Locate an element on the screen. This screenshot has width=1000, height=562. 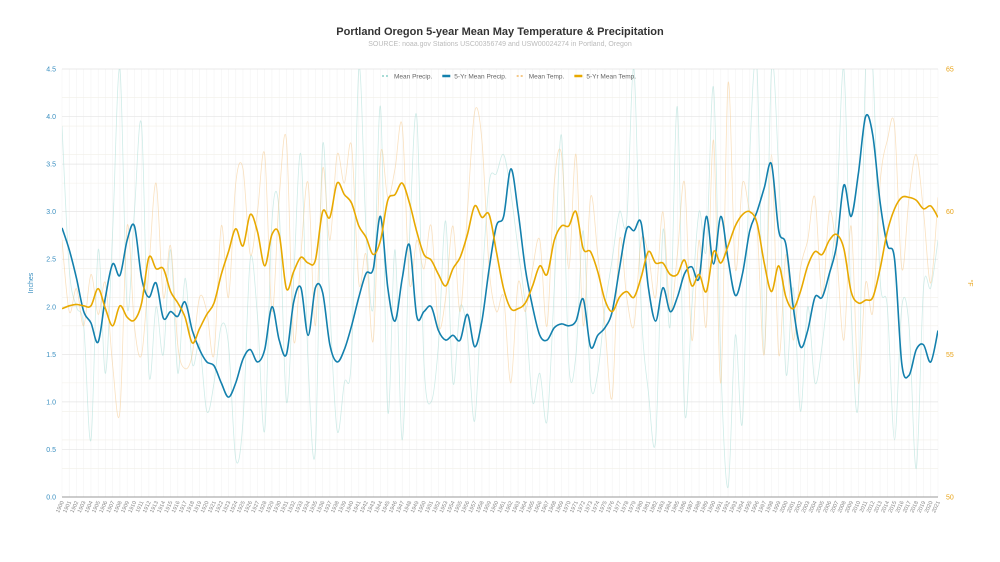
x-tick-label: 1906 is located at coordinates (104, 507).